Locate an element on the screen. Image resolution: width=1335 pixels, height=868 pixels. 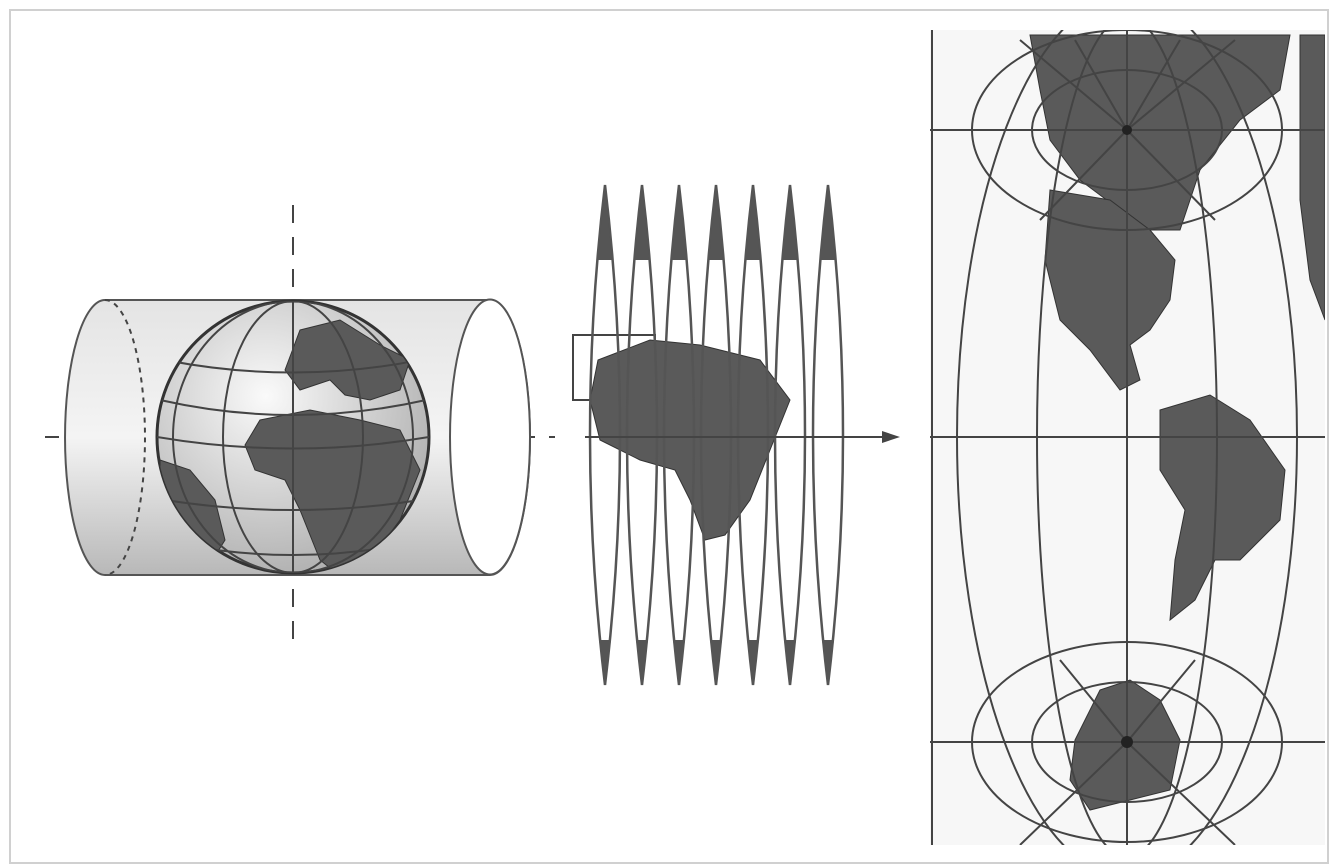
gore-bottom-land is located at coordinates (716, 662).